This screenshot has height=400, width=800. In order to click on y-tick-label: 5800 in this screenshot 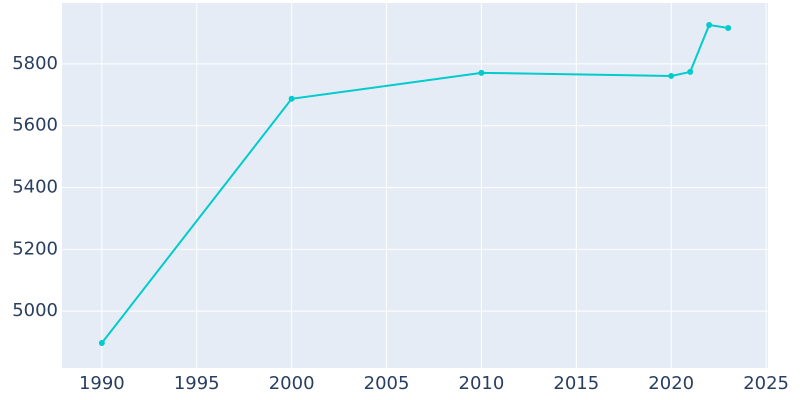, I will do `click(35, 63)`.